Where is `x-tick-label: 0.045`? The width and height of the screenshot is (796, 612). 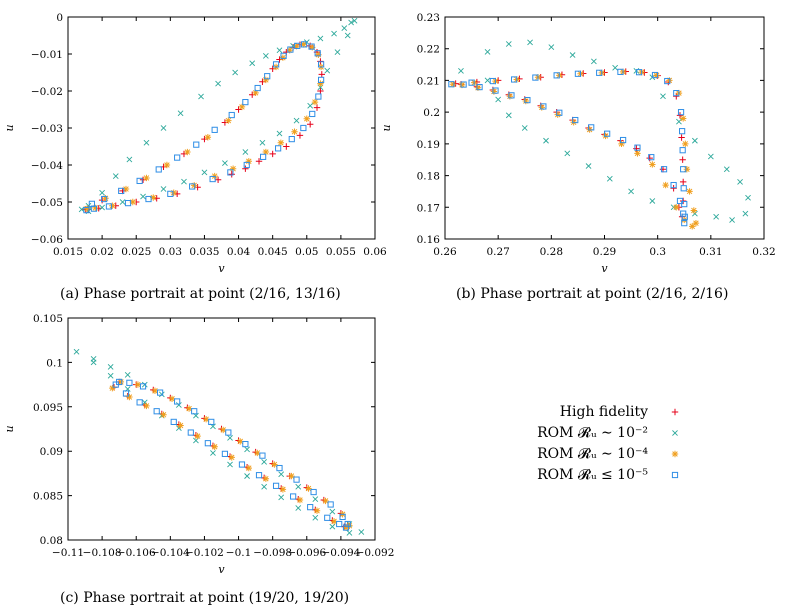 x-tick-label: 0.045 is located at coordinates (273, 252).